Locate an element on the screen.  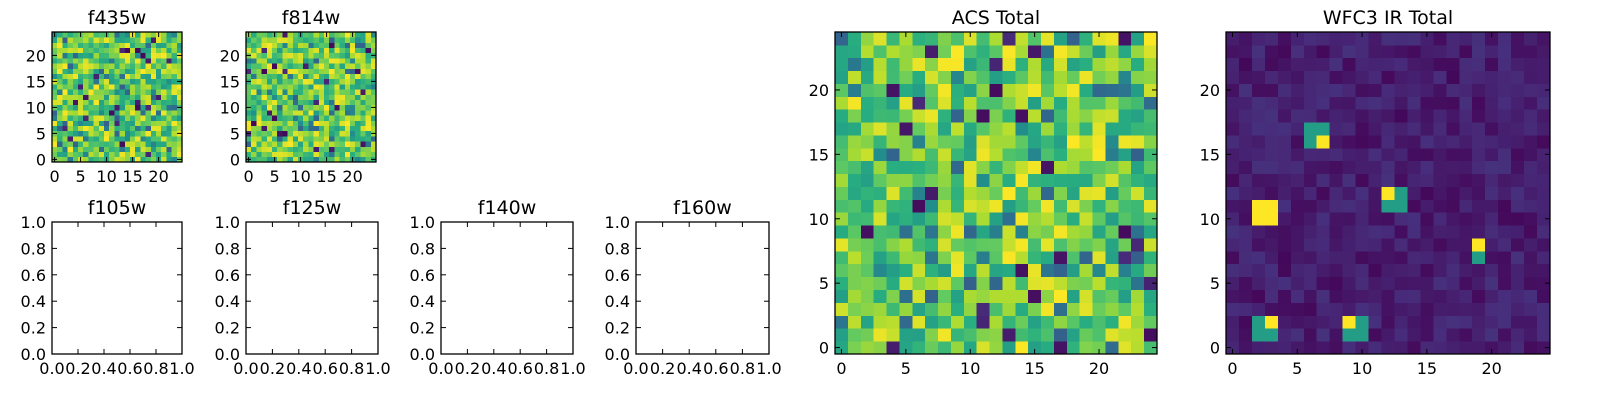
x-tick-label: 15 is located at coordinates (132, 176).